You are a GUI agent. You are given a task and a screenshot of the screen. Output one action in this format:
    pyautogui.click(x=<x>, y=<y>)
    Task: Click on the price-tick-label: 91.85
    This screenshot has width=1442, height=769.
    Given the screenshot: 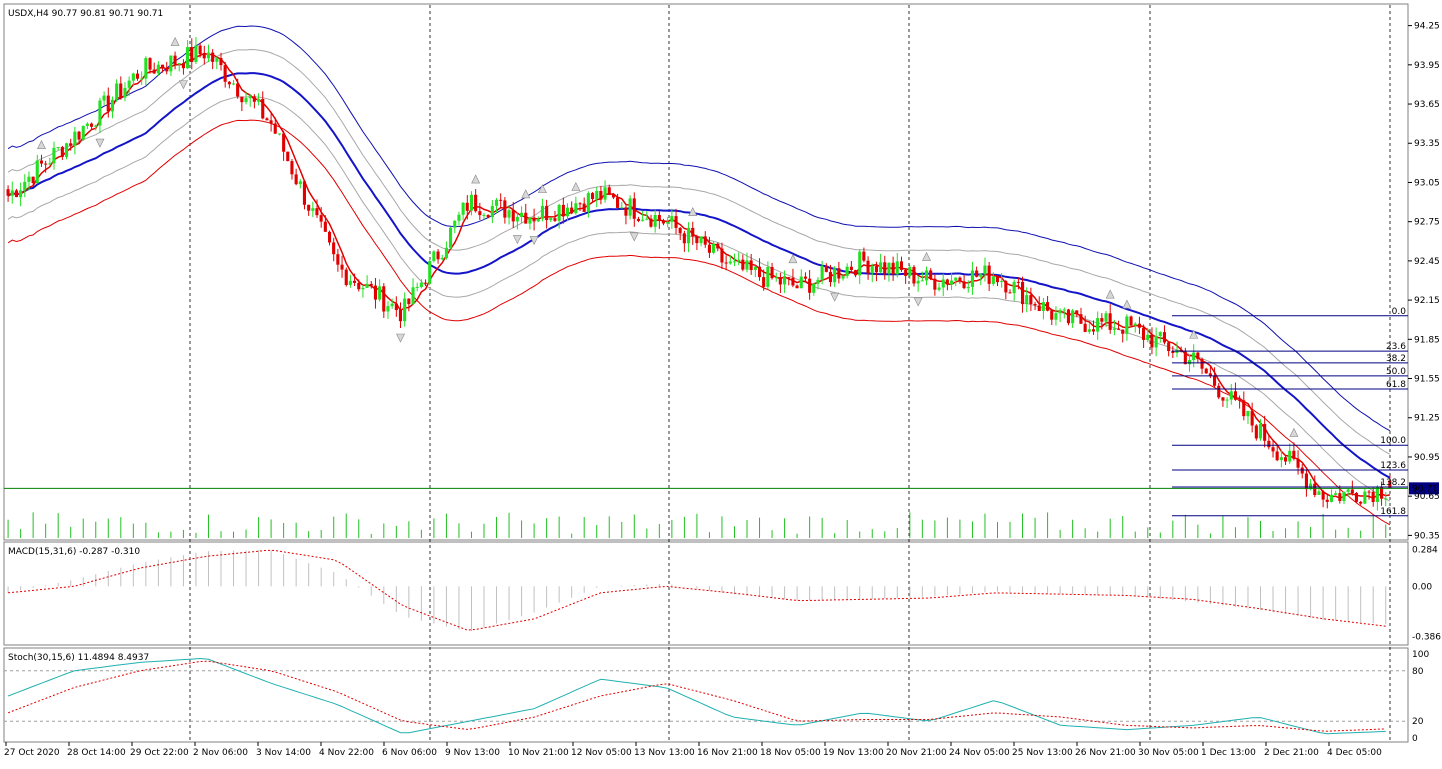 What is the action you would take?
    pyautogui.click(x=1427, y=340)
    